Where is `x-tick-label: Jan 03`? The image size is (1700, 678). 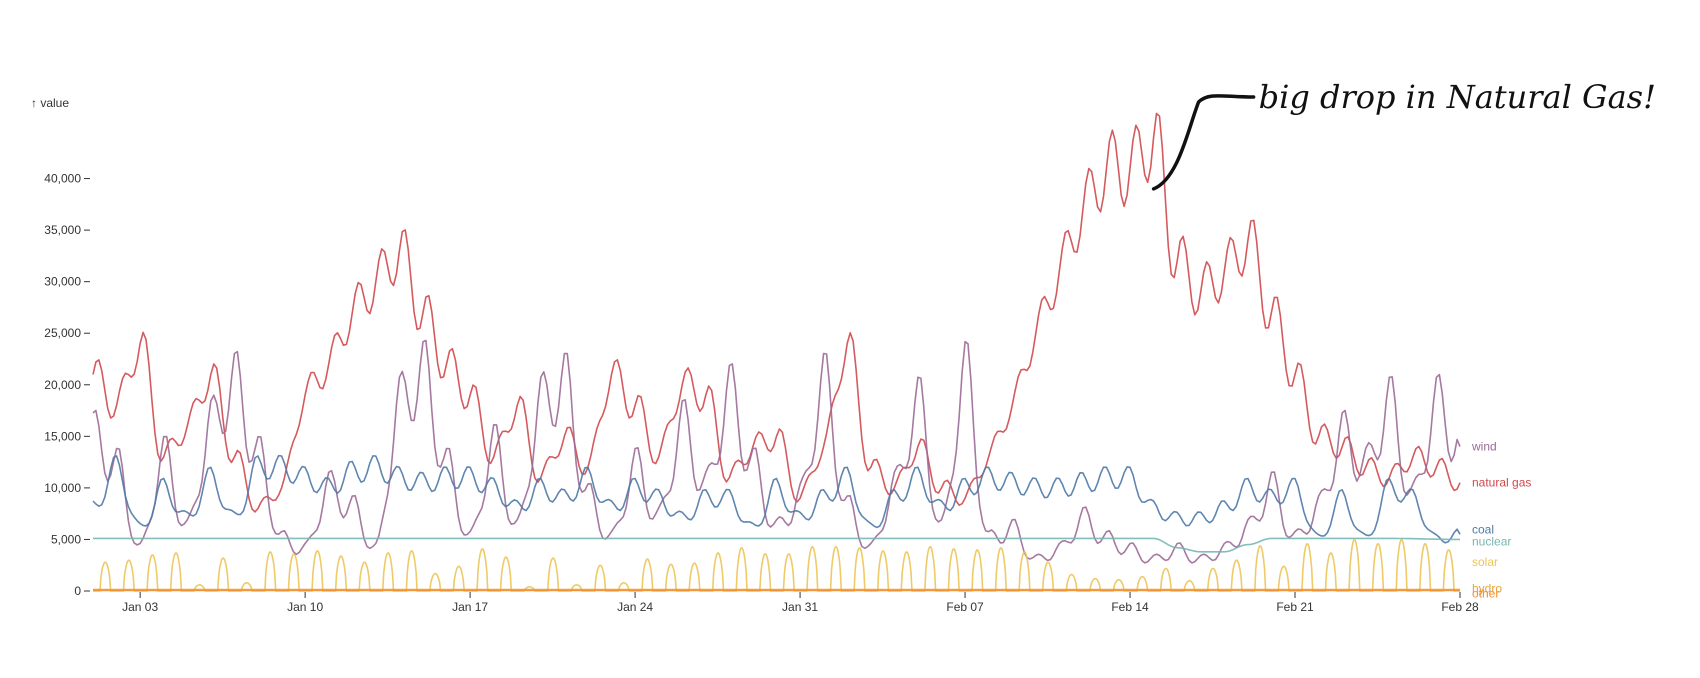 x-tick-label: Jan 03 is located at coordinates (140, 607).